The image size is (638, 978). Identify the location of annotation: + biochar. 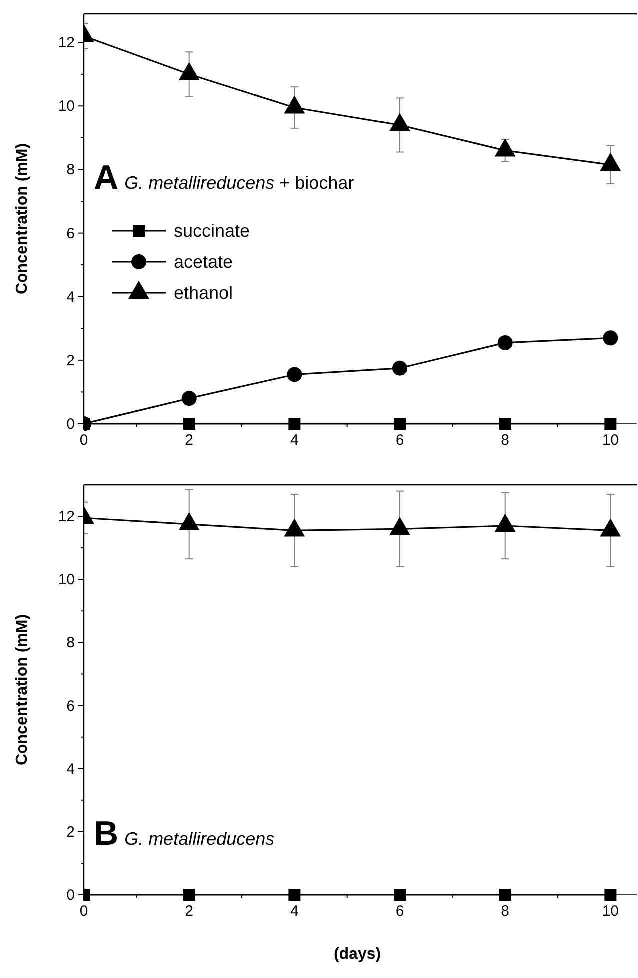
(314, 183).